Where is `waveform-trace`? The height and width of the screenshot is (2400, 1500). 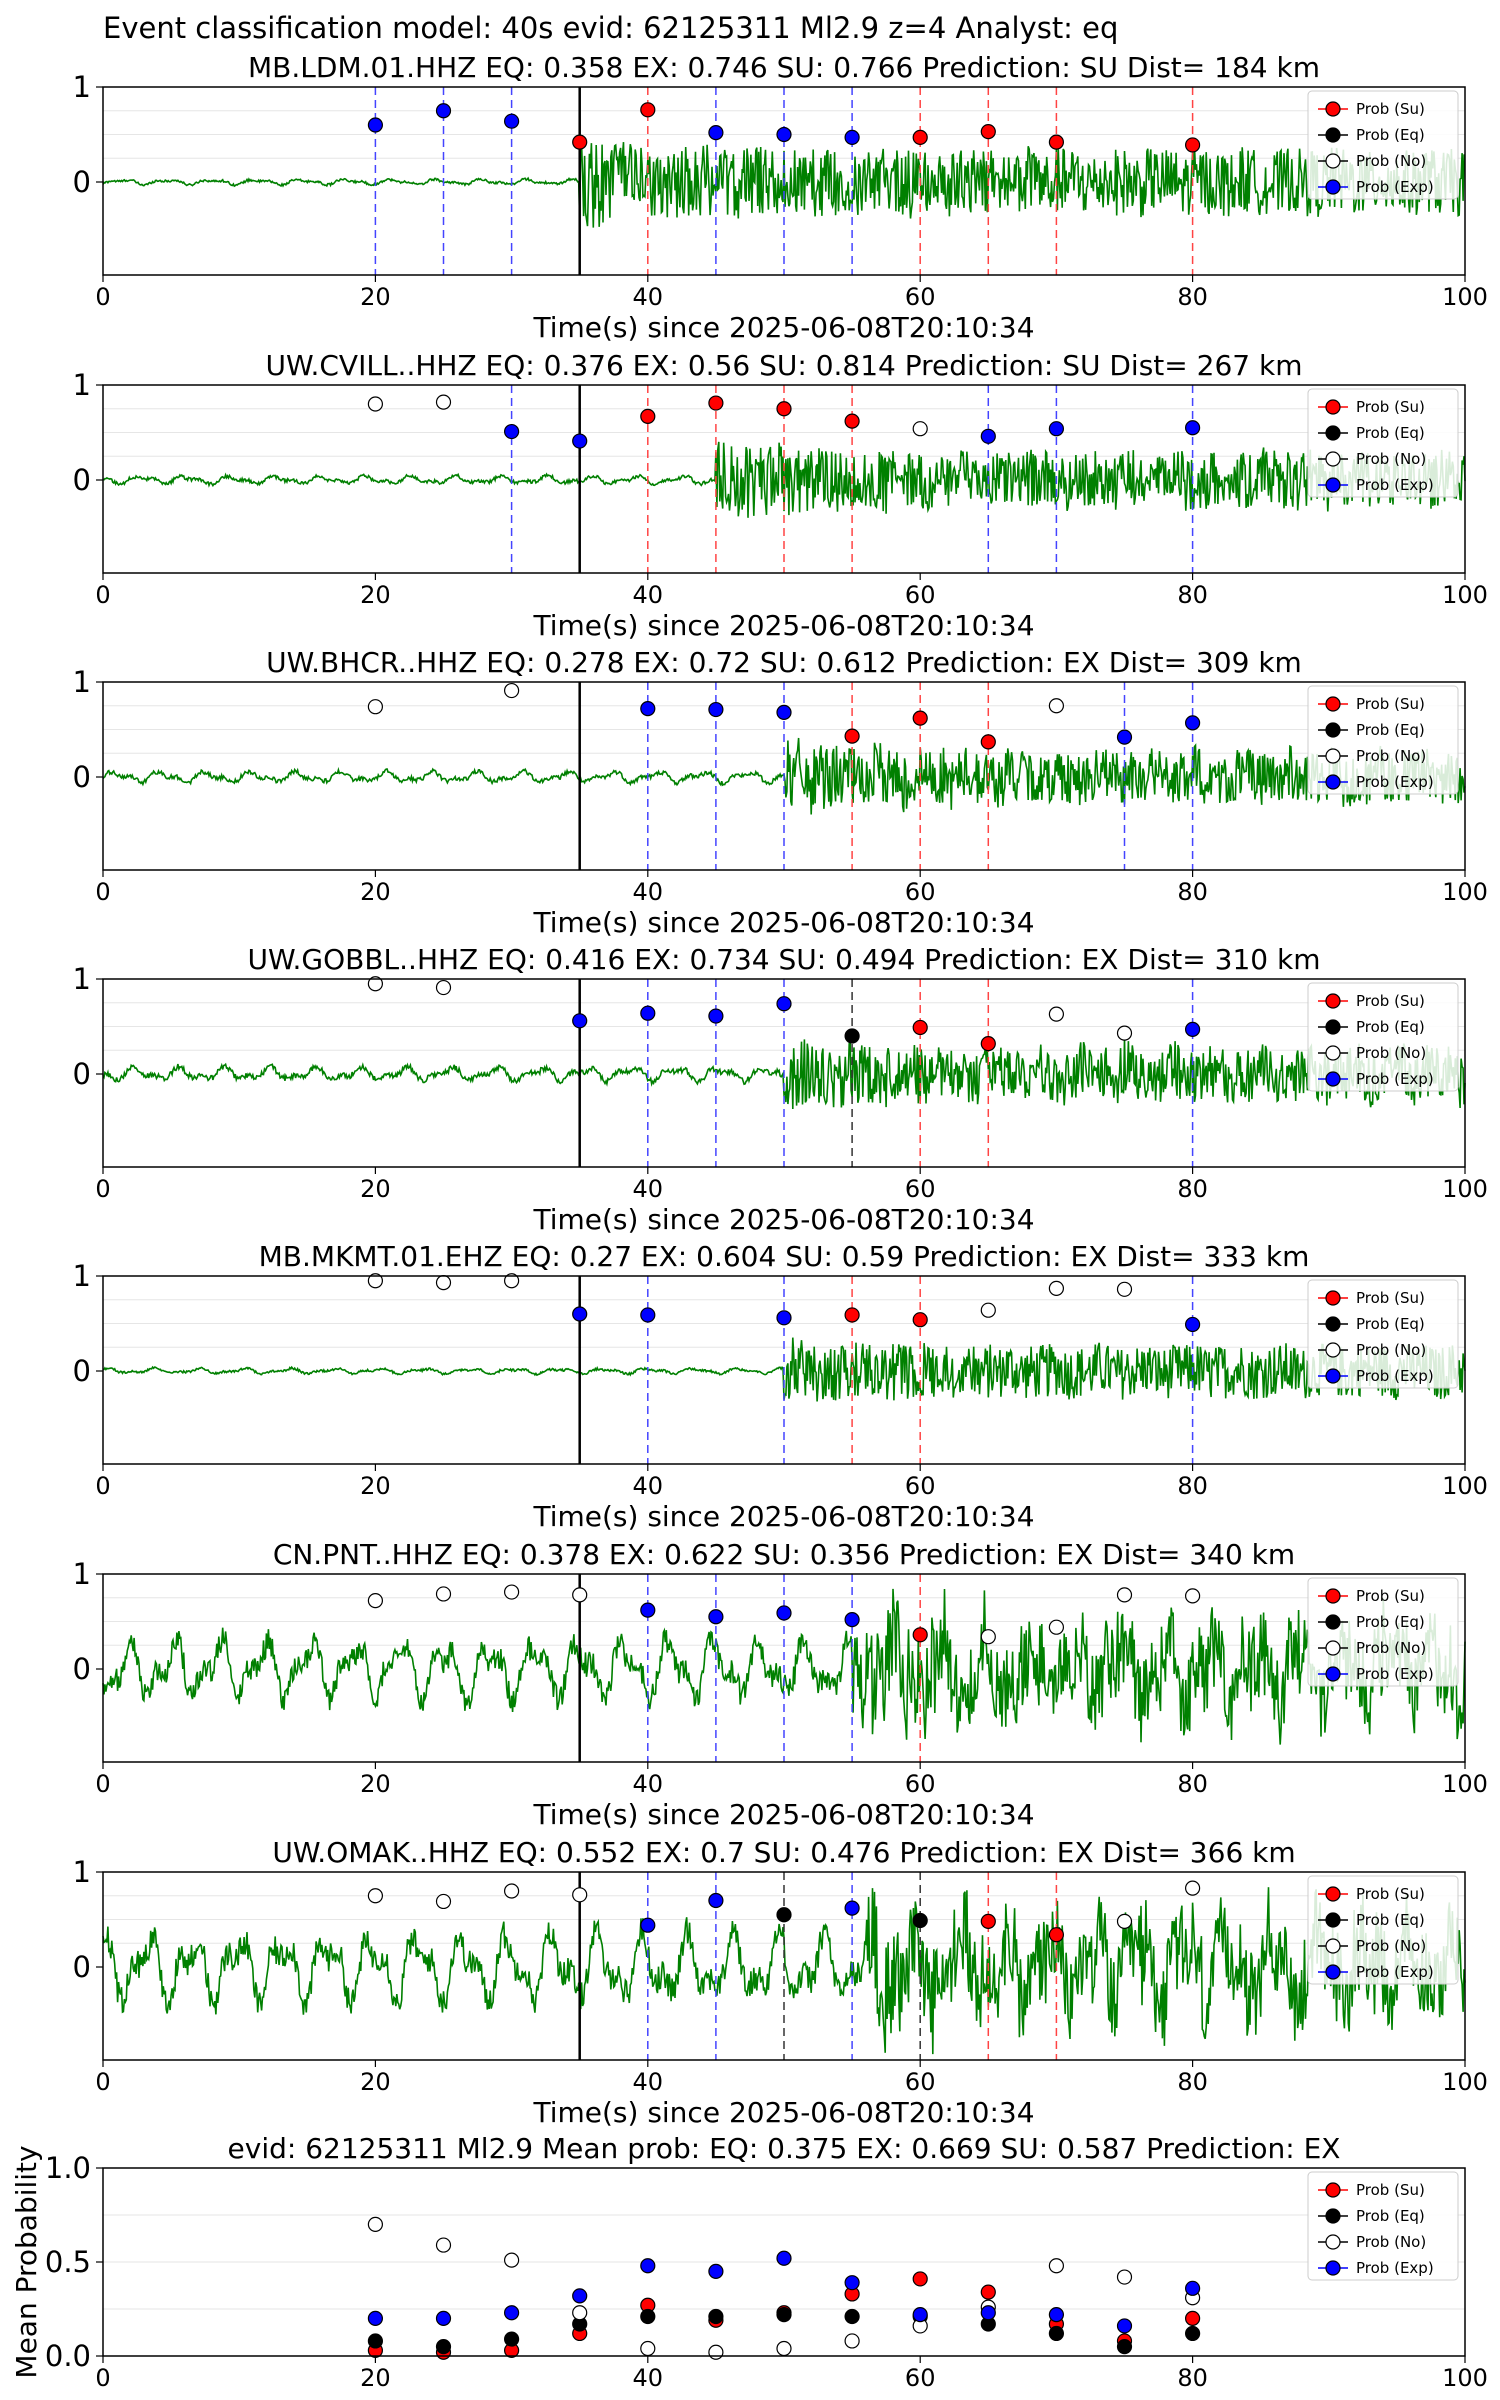 waveform-trace is located at coordinates (784, 1074).